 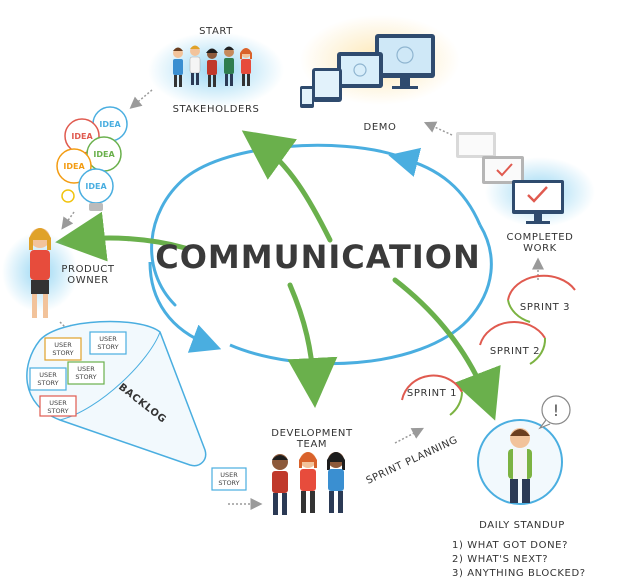 What do you see at coordinates (121, 236) in the screenshot?
I see `arrow-to-product-owner` at bounding box center [121, 236].